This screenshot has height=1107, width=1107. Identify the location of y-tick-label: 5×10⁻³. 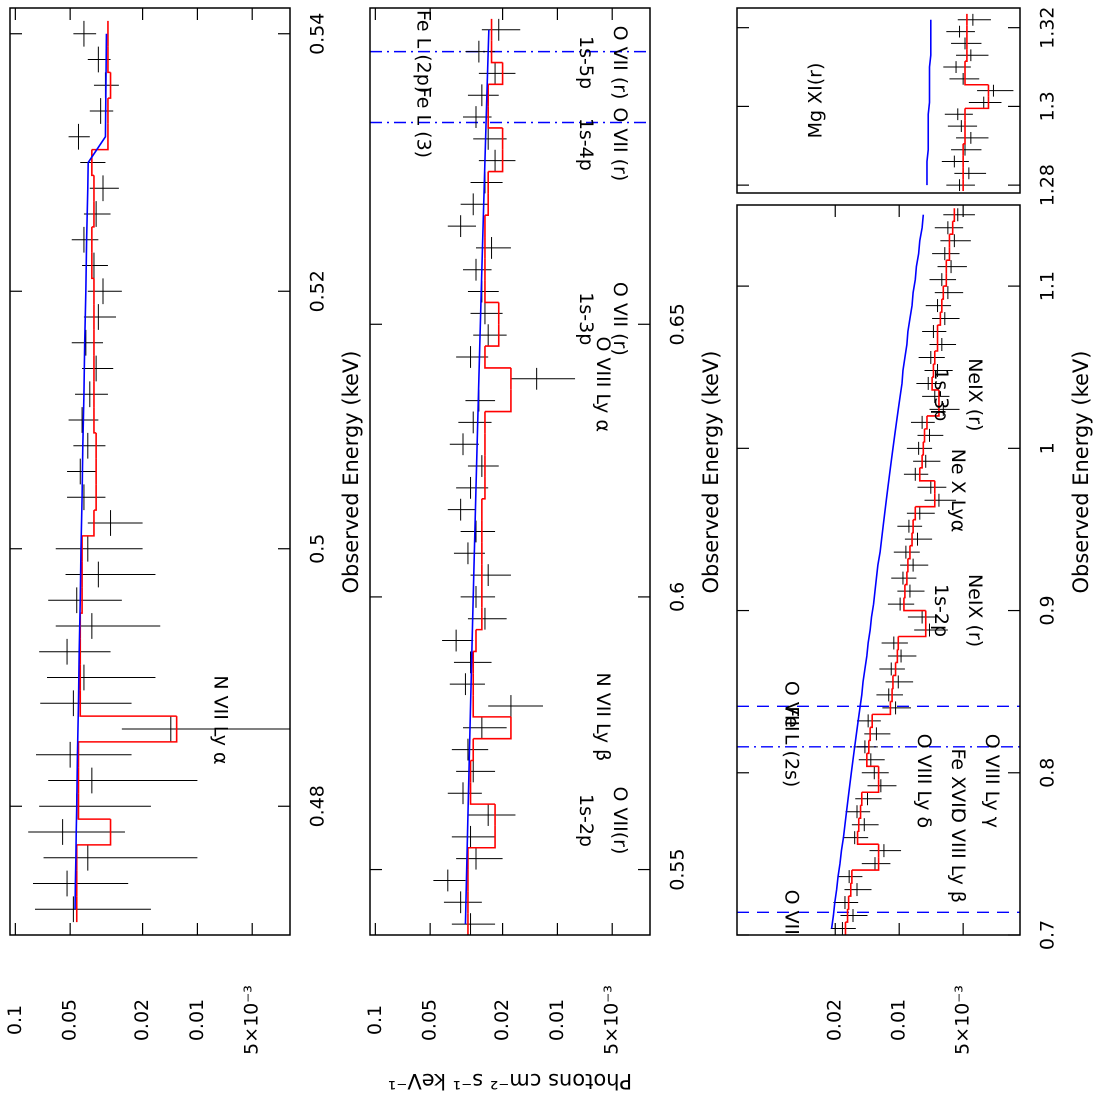
(963, 1020).